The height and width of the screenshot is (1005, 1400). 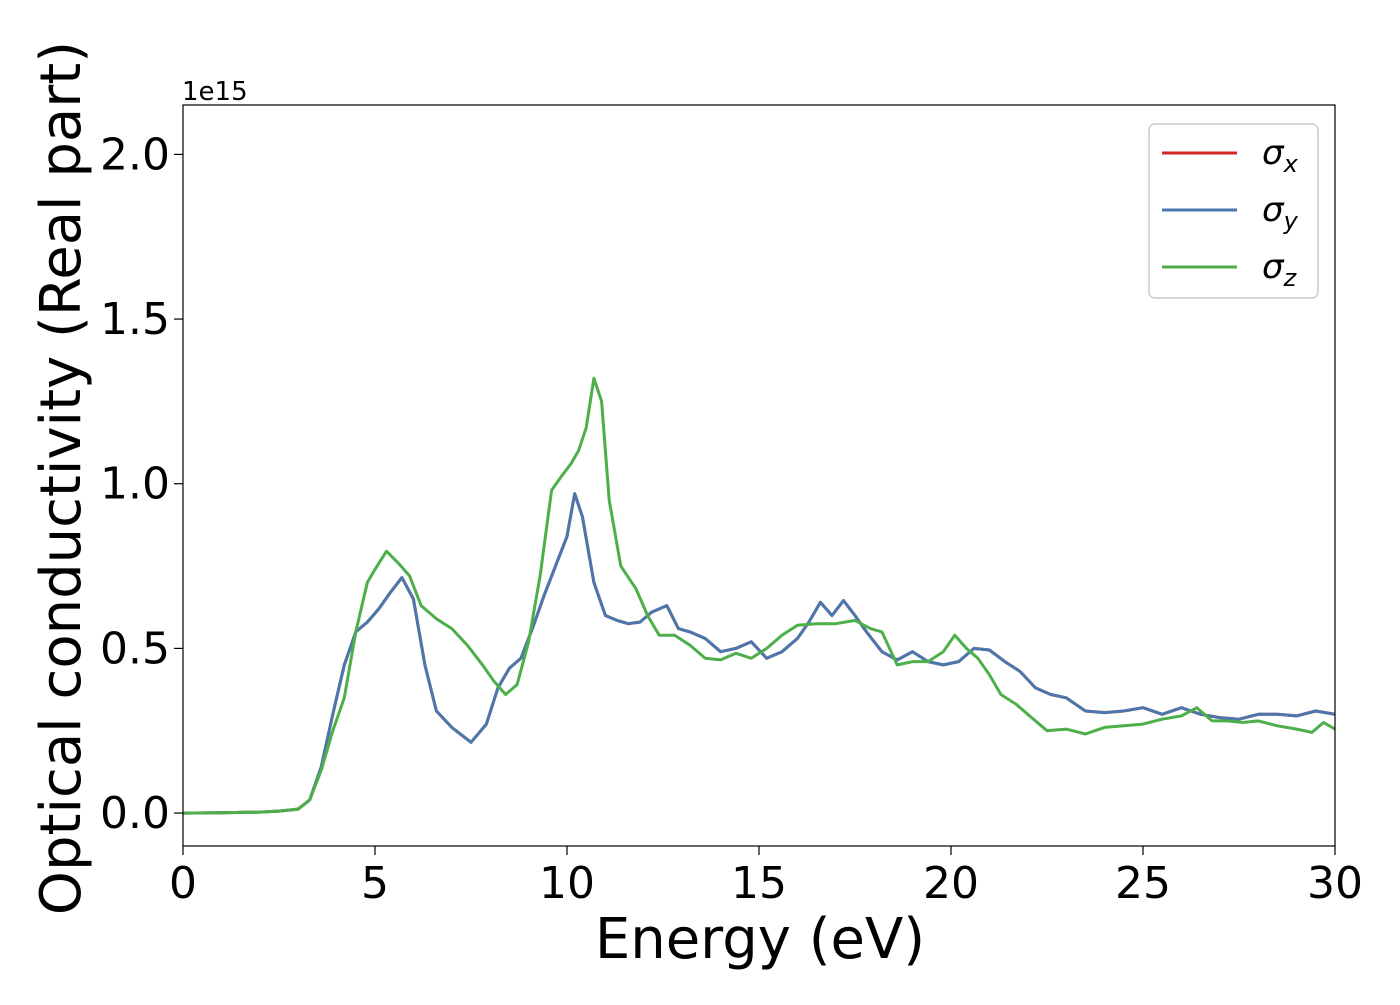 What do you see at coordinates (1280, 269) in the screenshot?
I see `legend-label-z: σz` at bounding box center [1280, 269].